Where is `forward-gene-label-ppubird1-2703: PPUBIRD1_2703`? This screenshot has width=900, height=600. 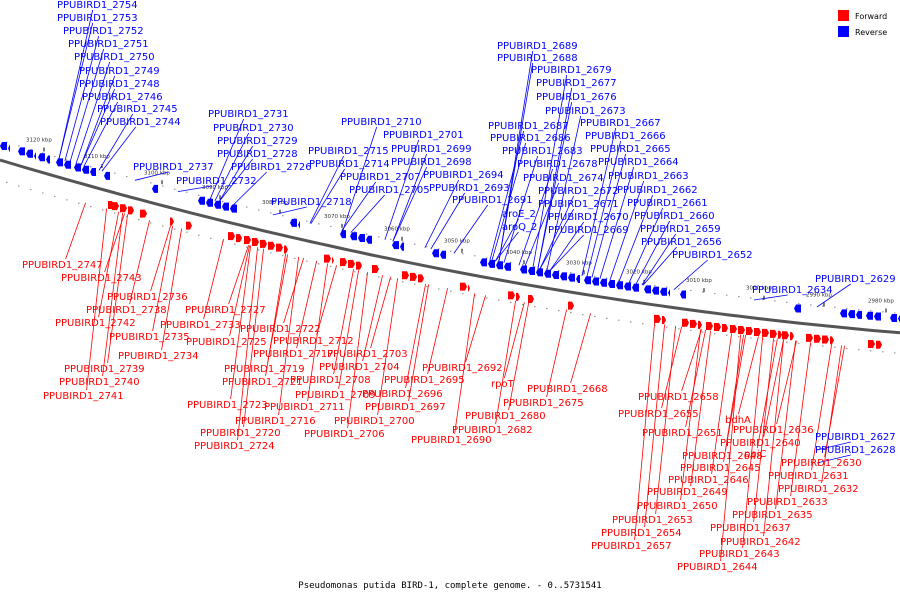 forward-gene-label-ppubird1-2703: PPUBIRD1_2703 is located at coordinates (367, 354).